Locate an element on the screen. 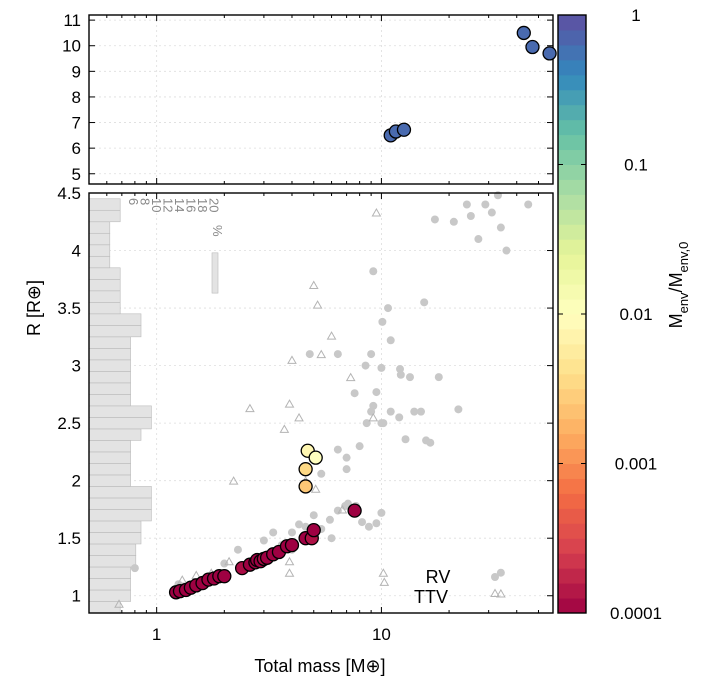 This screenshot has height=684, width=707. colorbar-label: Menv/Menv,0 is located at coordinates (678, 285).